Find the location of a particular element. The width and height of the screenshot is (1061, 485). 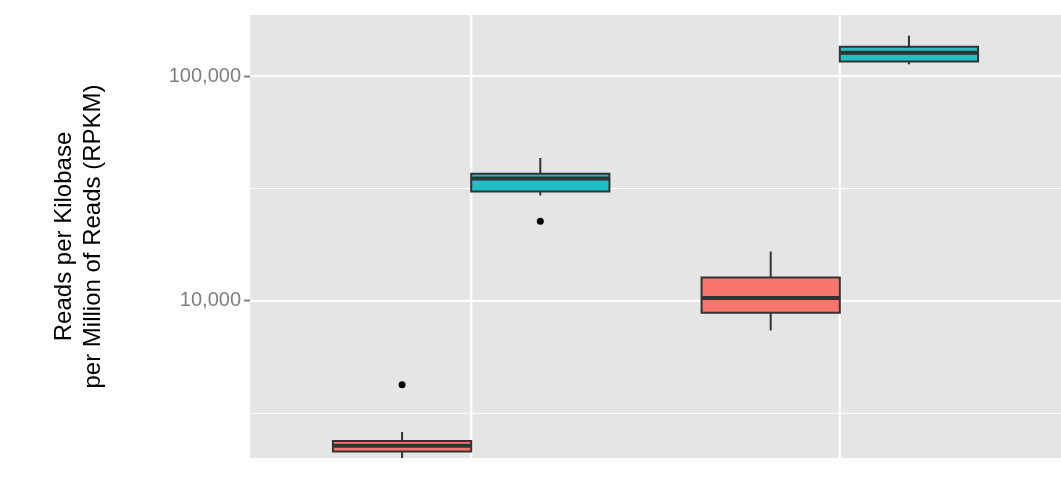

y-axis-title: Reads per Kilobase per Million of Reads (RPKM) is located at coordinates (77, 236).